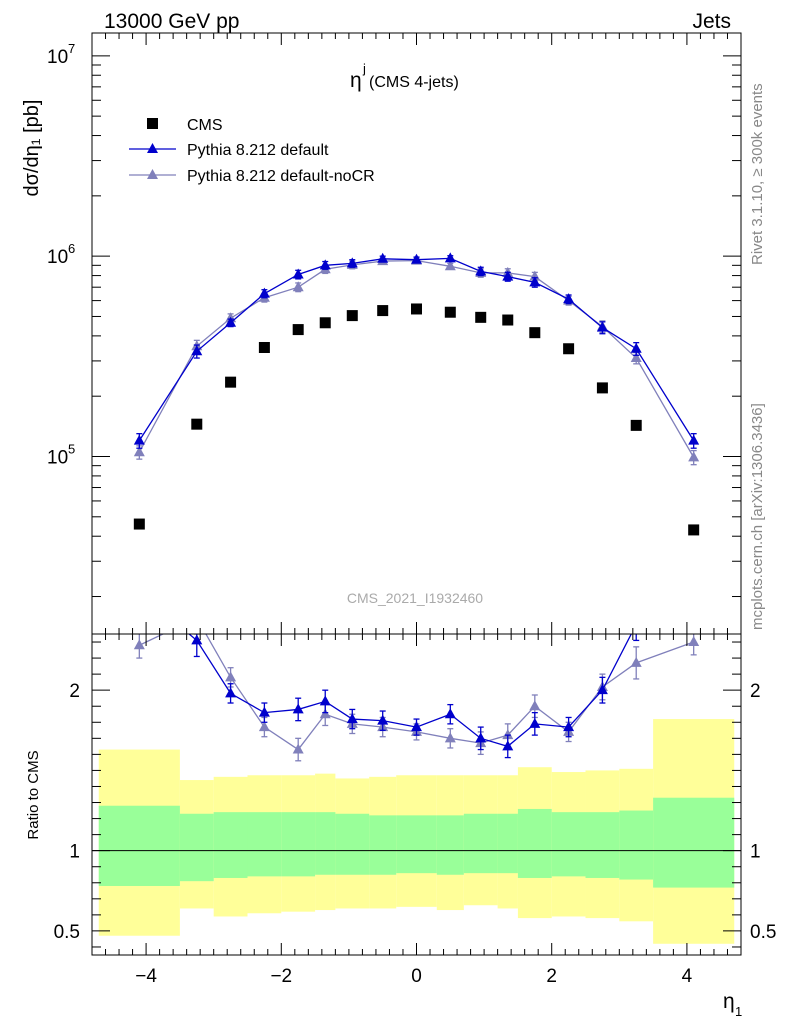 The height and width of the screenshot is (1029, 786). I want to click on ratio-ylabel: Ratio to CMS, so click(33, 794).